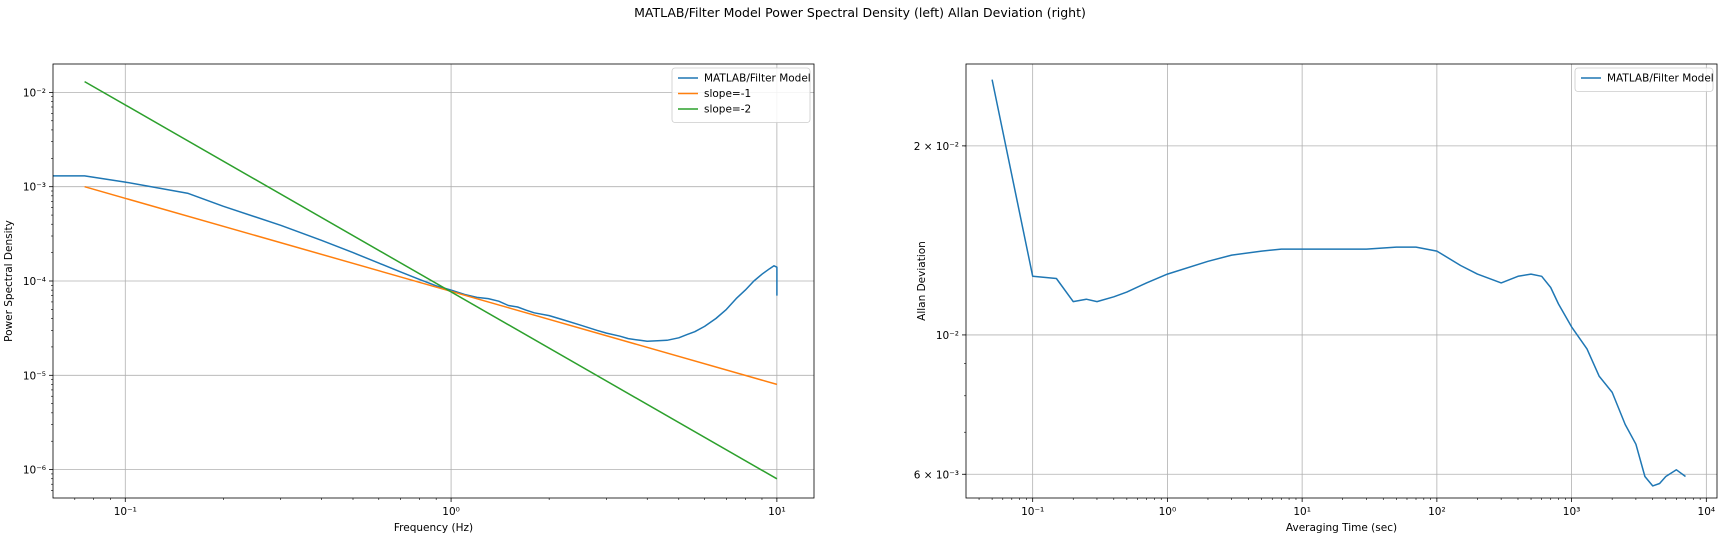 This screenshot has width=1734, height=541. What do you see at coordinates (9, 281) in the screenshot?
I see `y-axis-label: Power Spectral Density` at bounding box center [9, 281].